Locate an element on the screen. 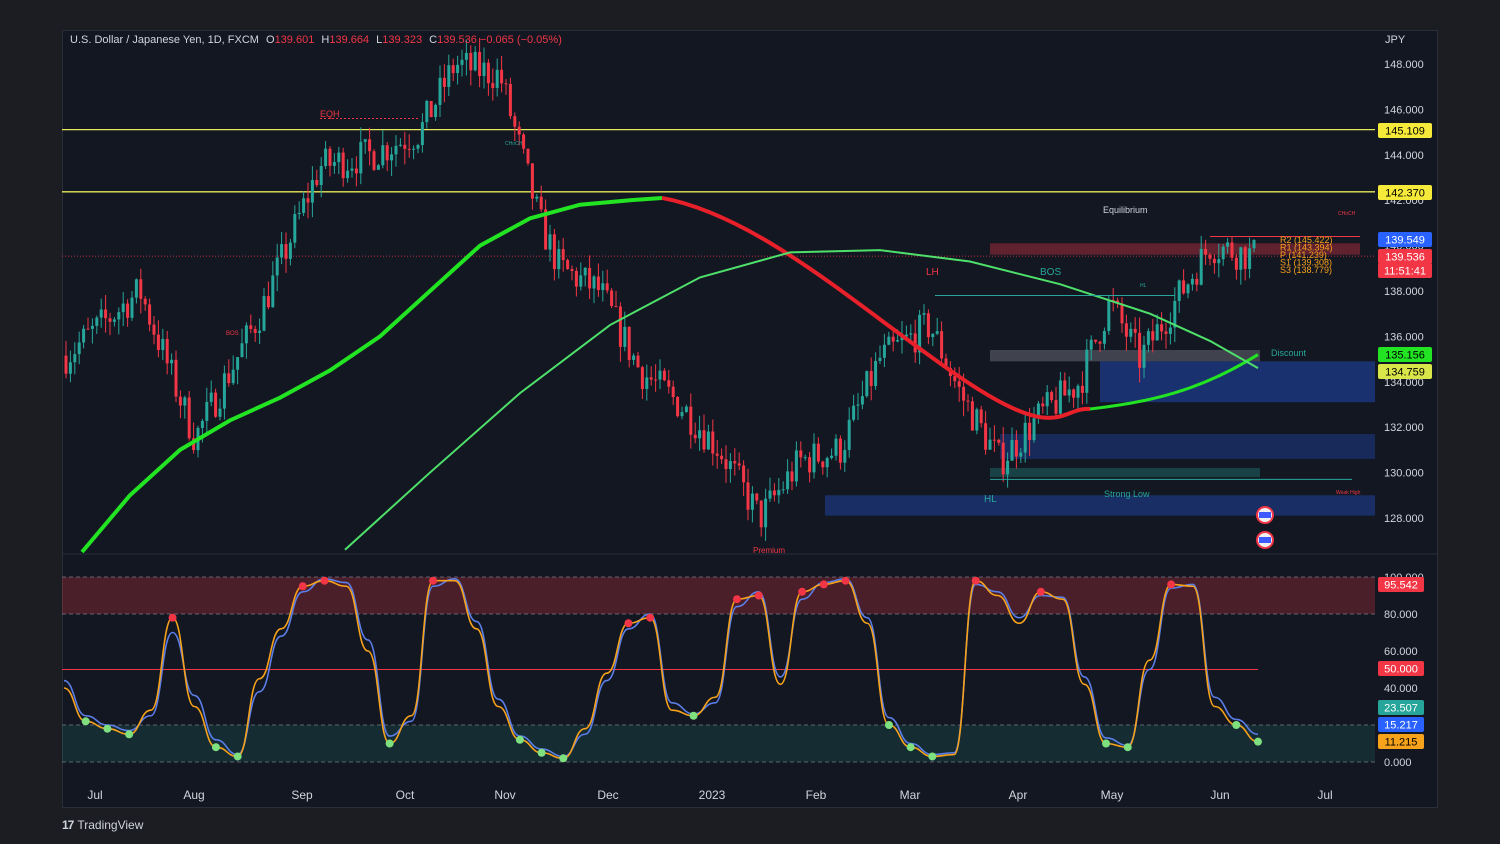  pivot-label: S3 (138.779) is located at coordinates (1306, 270).